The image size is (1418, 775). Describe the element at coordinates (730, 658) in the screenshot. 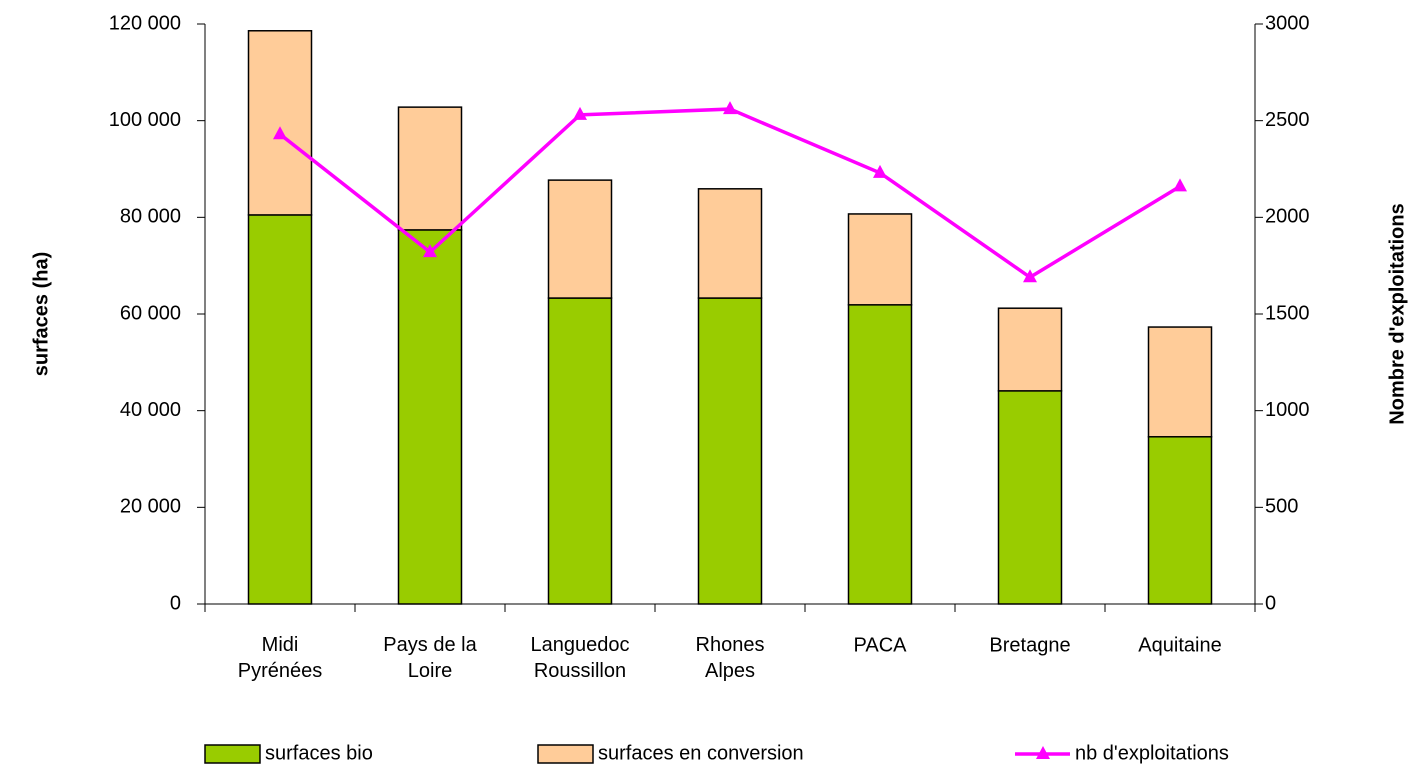

I see `x-tick-label: Rhones Alpes` at that location.